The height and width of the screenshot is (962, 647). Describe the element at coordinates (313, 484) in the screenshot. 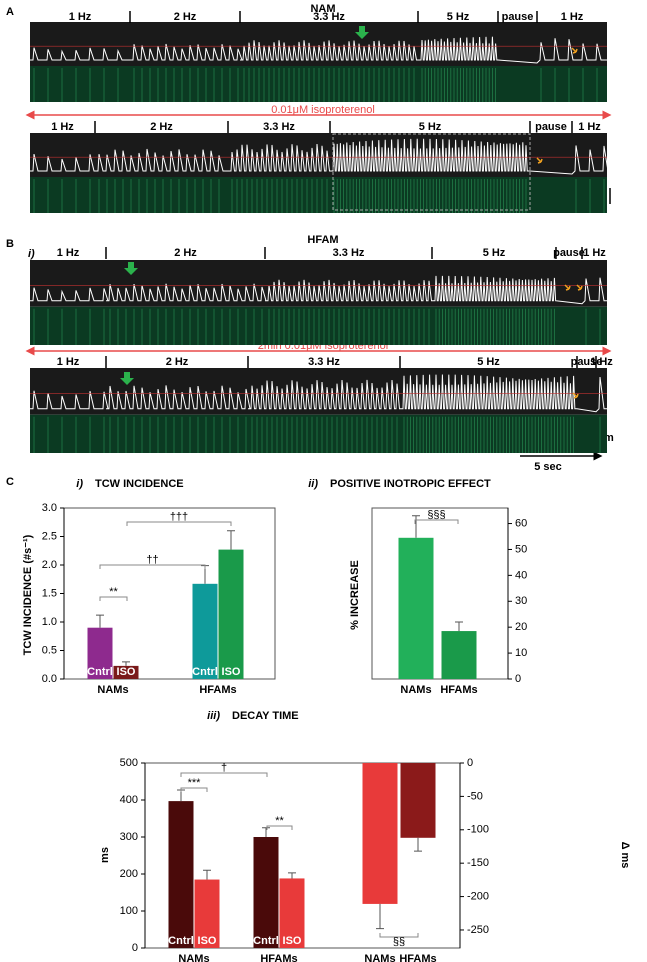

I see `chart-panel: ii)` at that location.